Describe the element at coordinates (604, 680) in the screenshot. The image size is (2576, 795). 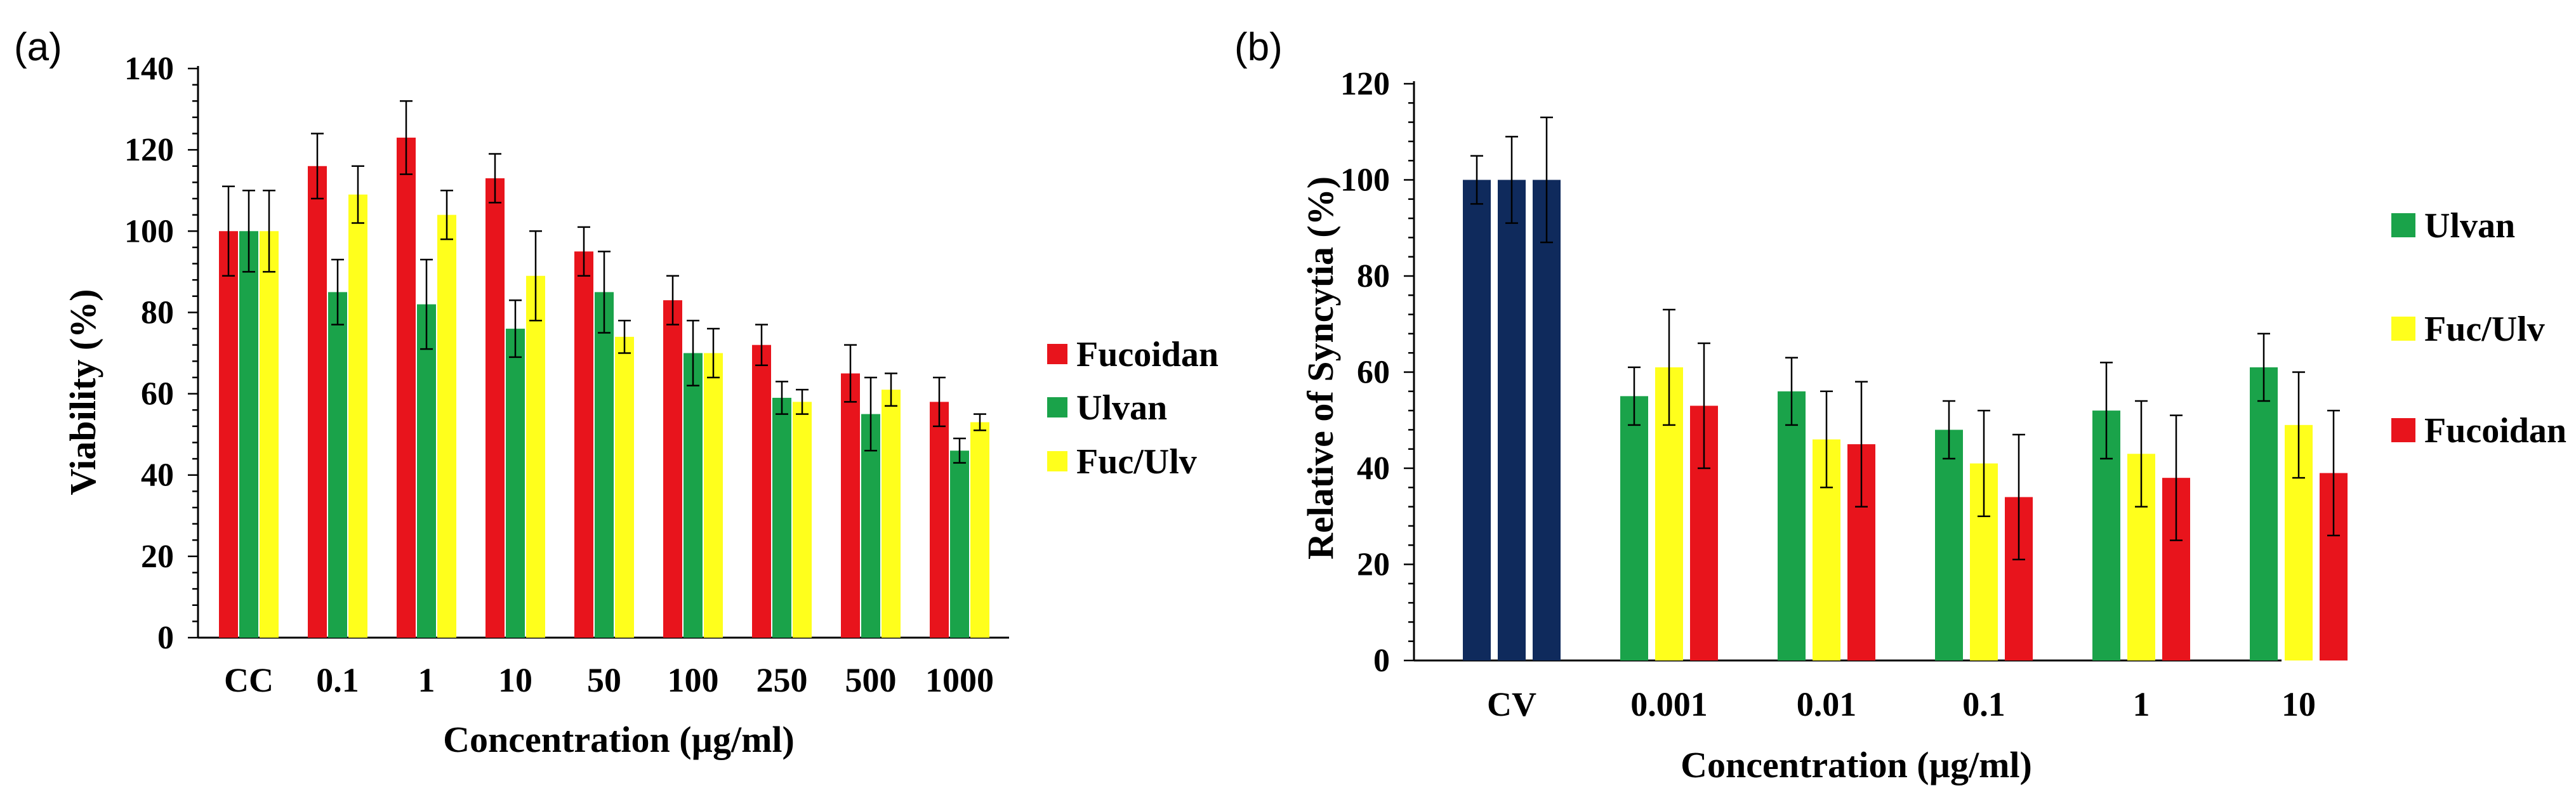
I see `x-tick-label: 50` at that location.